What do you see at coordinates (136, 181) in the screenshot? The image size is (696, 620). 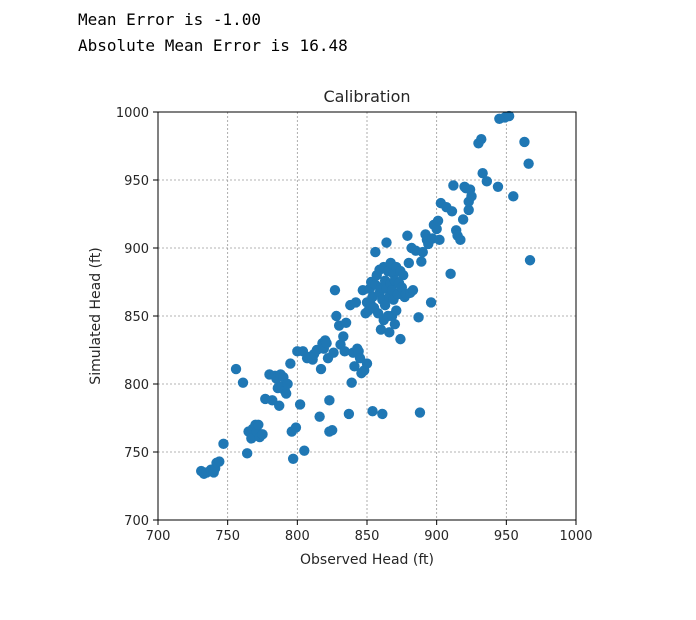 I see `y-tick-label: 950` at bounding box center [136, 181].